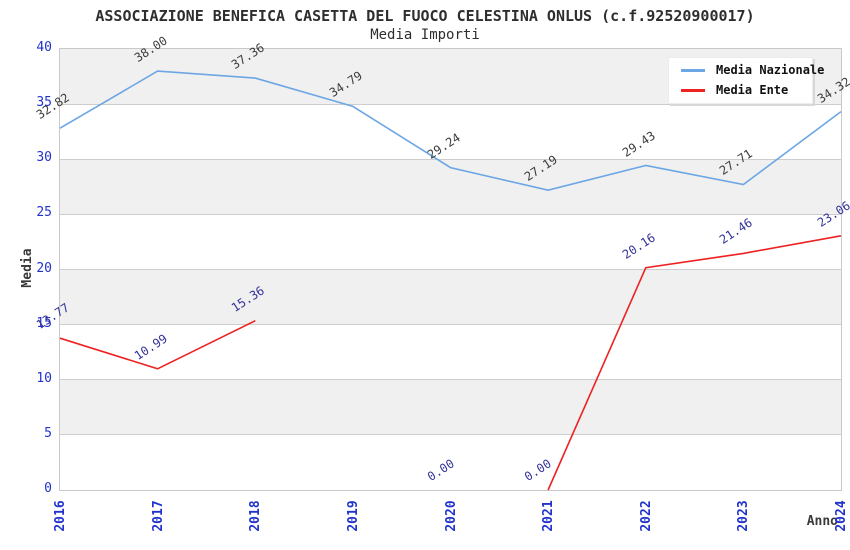  I want to click on legend-item-media-ente: Media Ente, so click(746, 90).